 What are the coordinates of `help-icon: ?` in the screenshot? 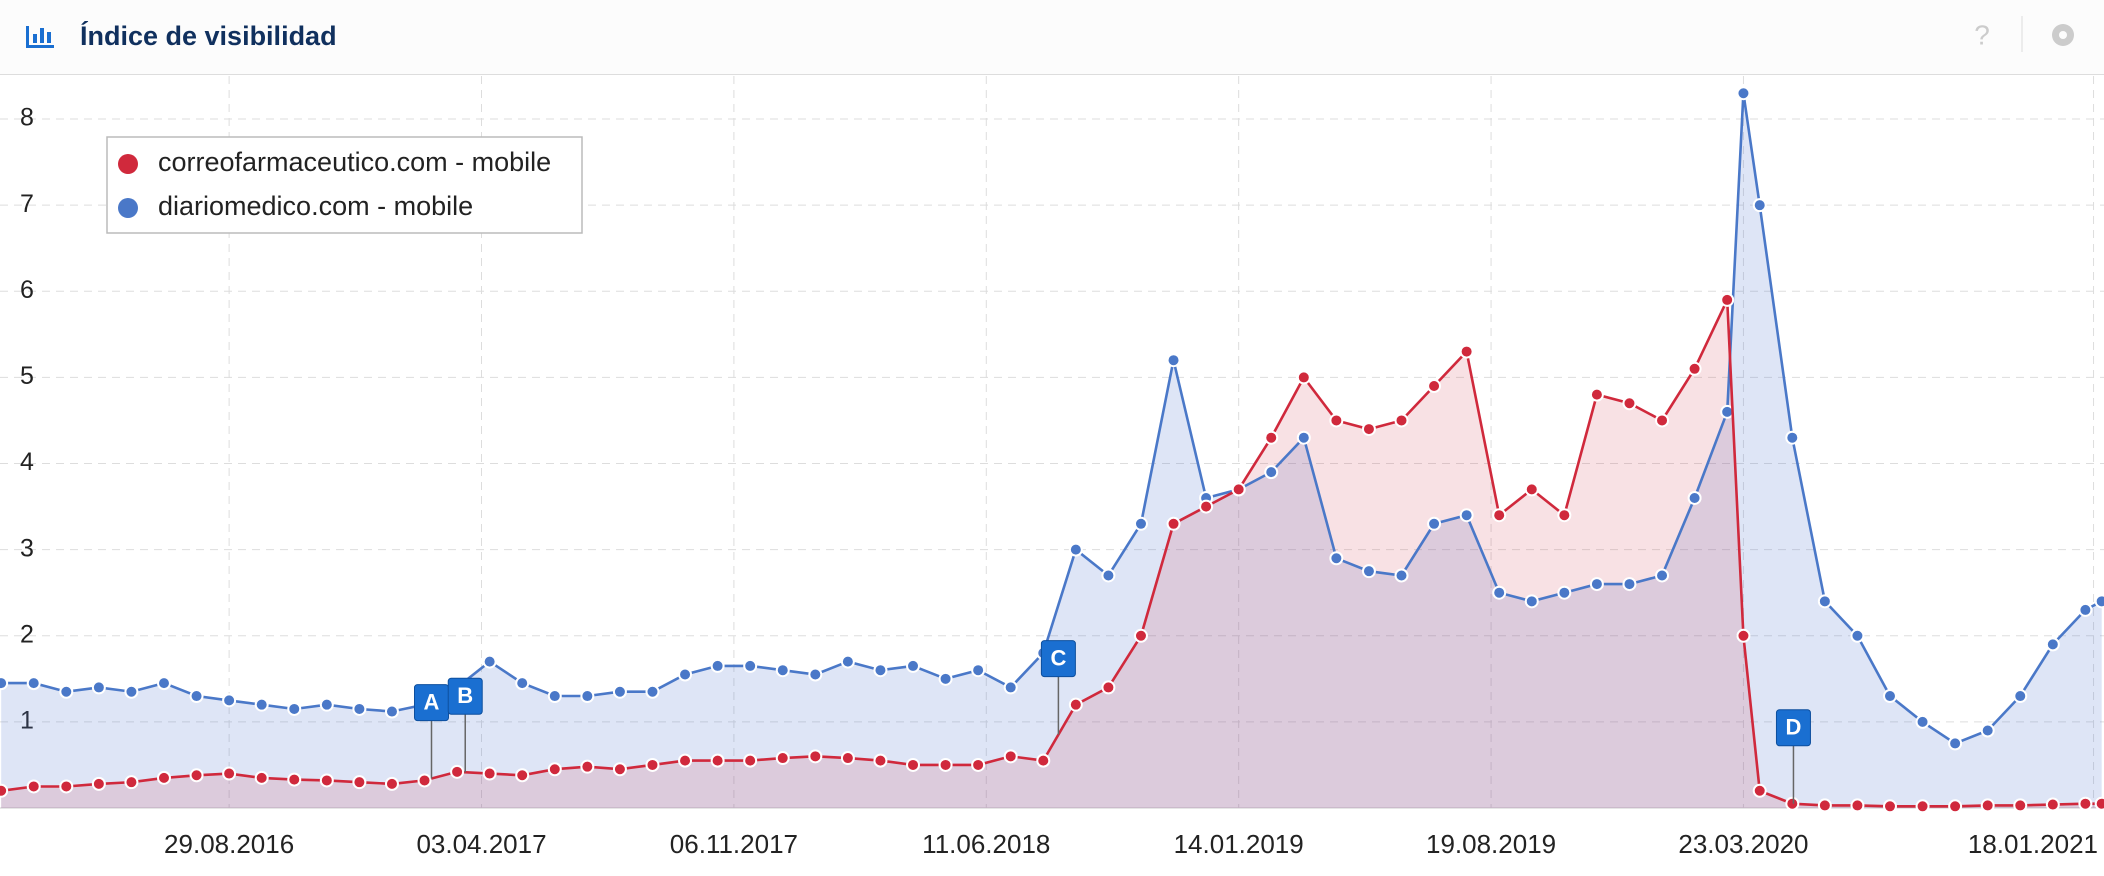 It's located at (1982, 34).